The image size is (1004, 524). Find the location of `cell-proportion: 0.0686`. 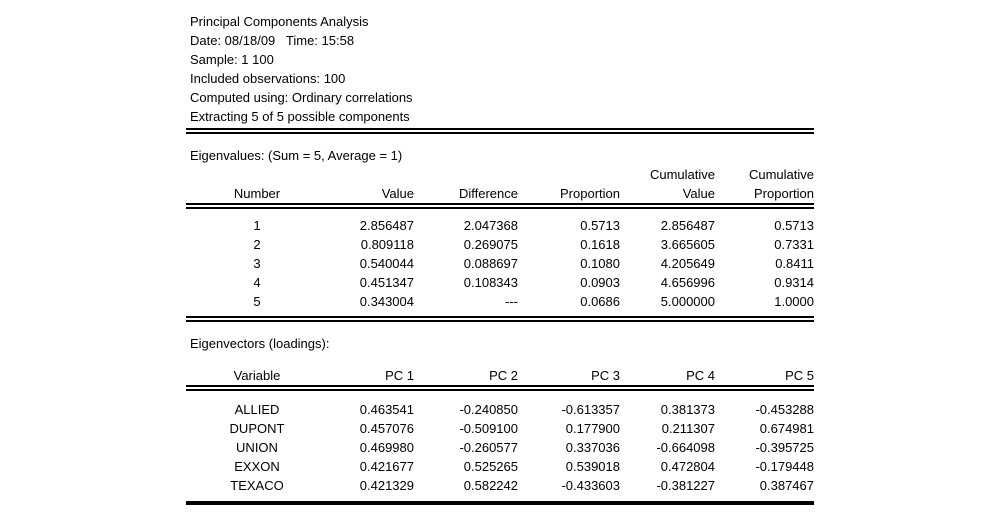

cell-proportion: 0.0686 is located at coordinates (569, 307).